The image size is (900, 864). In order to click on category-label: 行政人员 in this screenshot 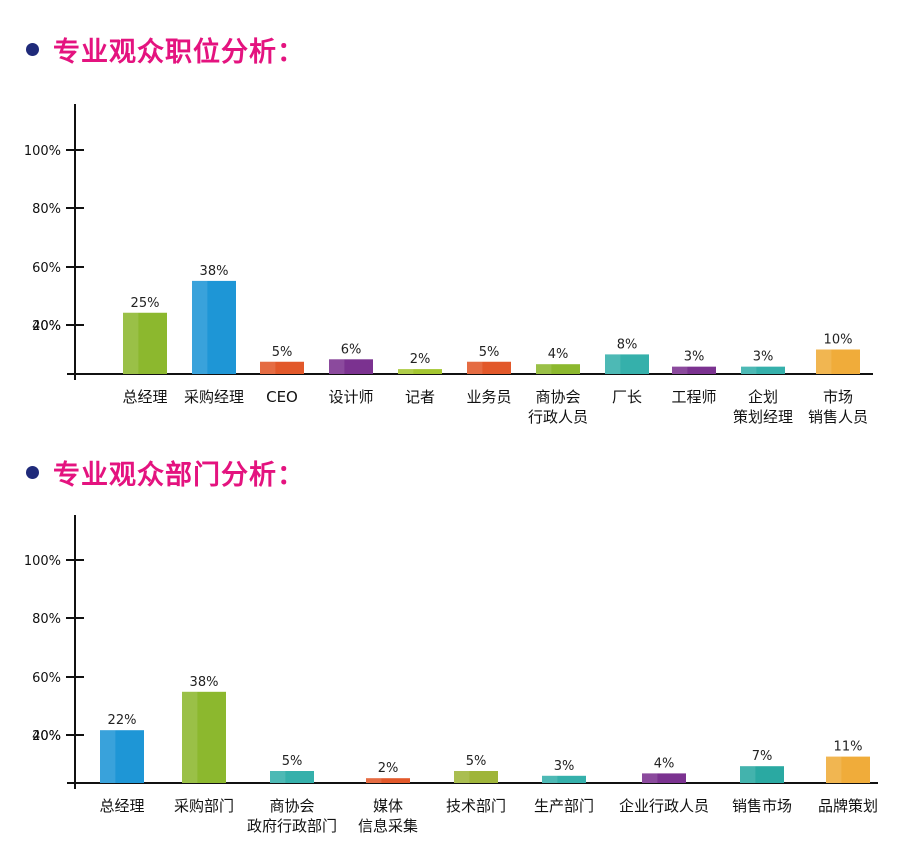, I will do `click(558, 417)`.